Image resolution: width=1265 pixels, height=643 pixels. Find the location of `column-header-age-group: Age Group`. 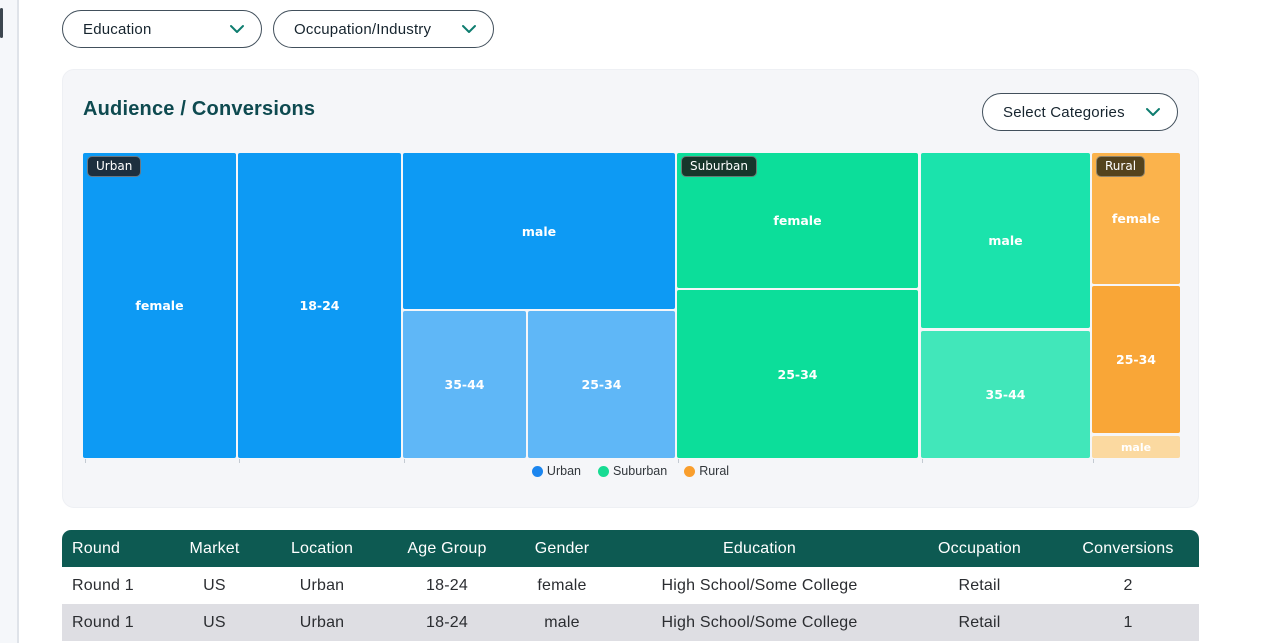

column-header-age-group: Age Group is located at coordinates (447, 548).